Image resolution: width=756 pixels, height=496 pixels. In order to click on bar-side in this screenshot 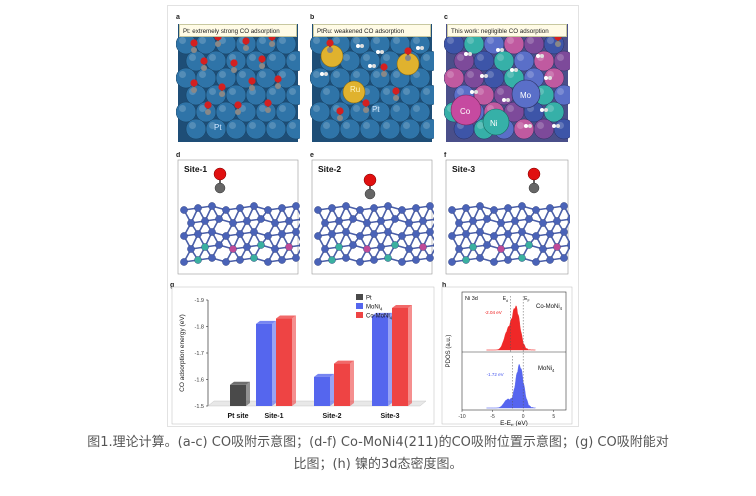, I will do `click(332, 389)`.